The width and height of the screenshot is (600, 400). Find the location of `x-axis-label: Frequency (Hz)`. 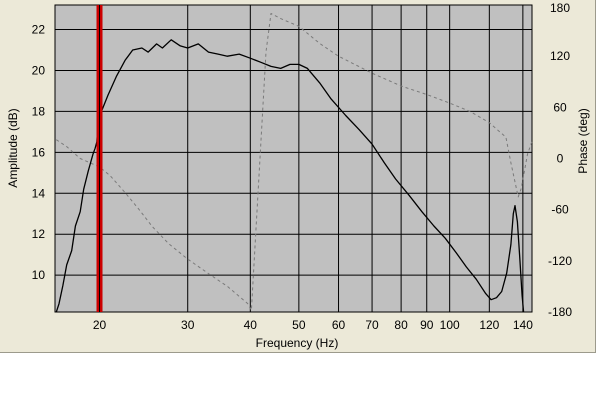

x-axis-label: Frequency (Hz) is located at coordinates (297, 343).